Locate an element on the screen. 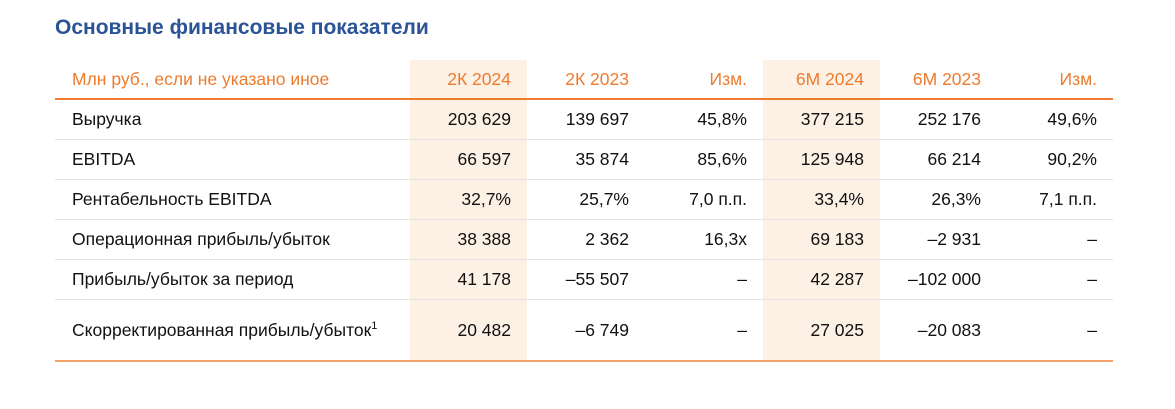 Image resolution: width=1175 pixels, height=409 pixels. cell-value: 27 025 is located at coordinates (821, 330).